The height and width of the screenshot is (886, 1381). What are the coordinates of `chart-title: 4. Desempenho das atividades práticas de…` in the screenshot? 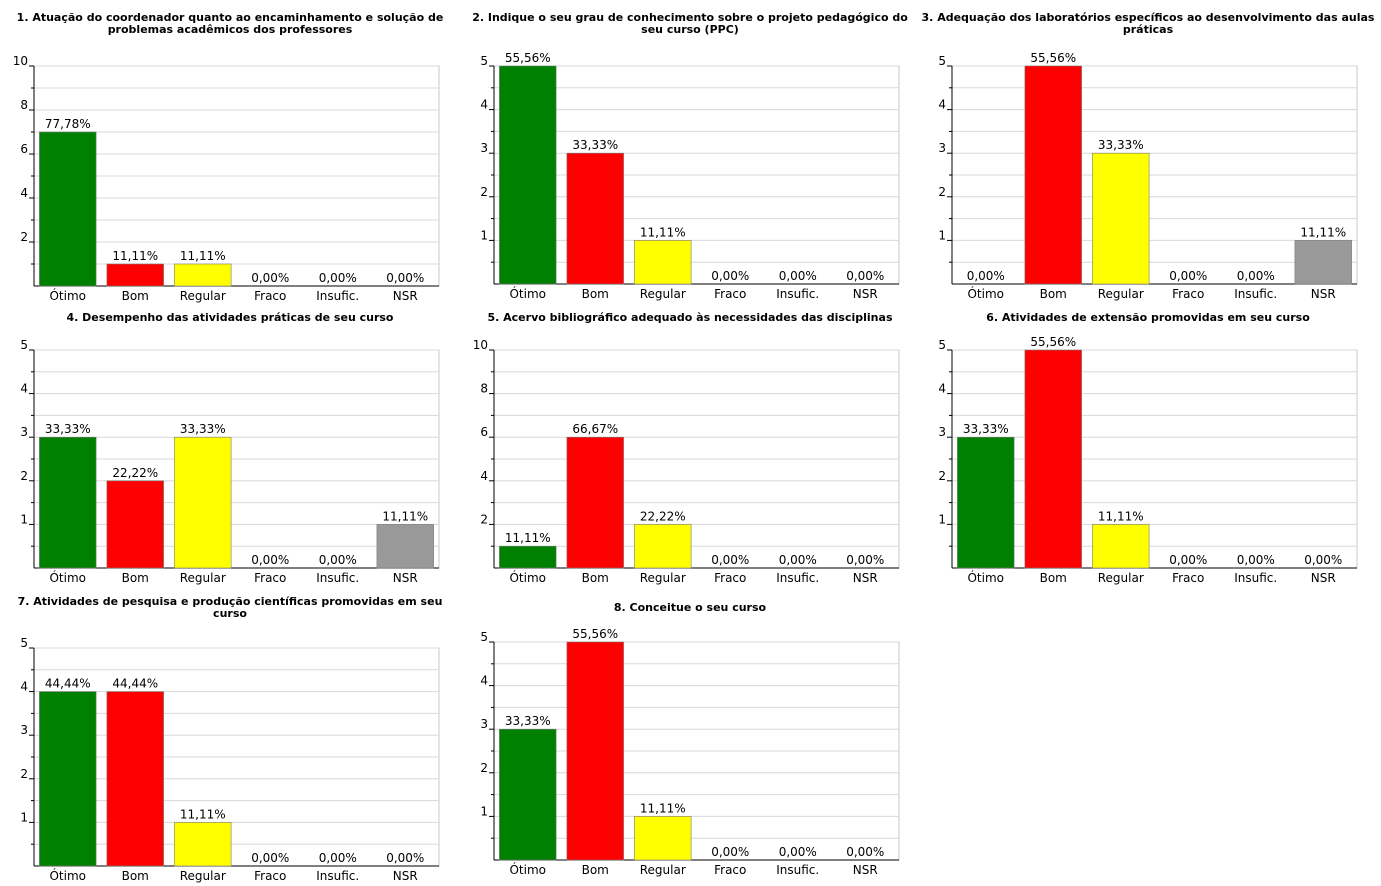 It's located at (230, 317).